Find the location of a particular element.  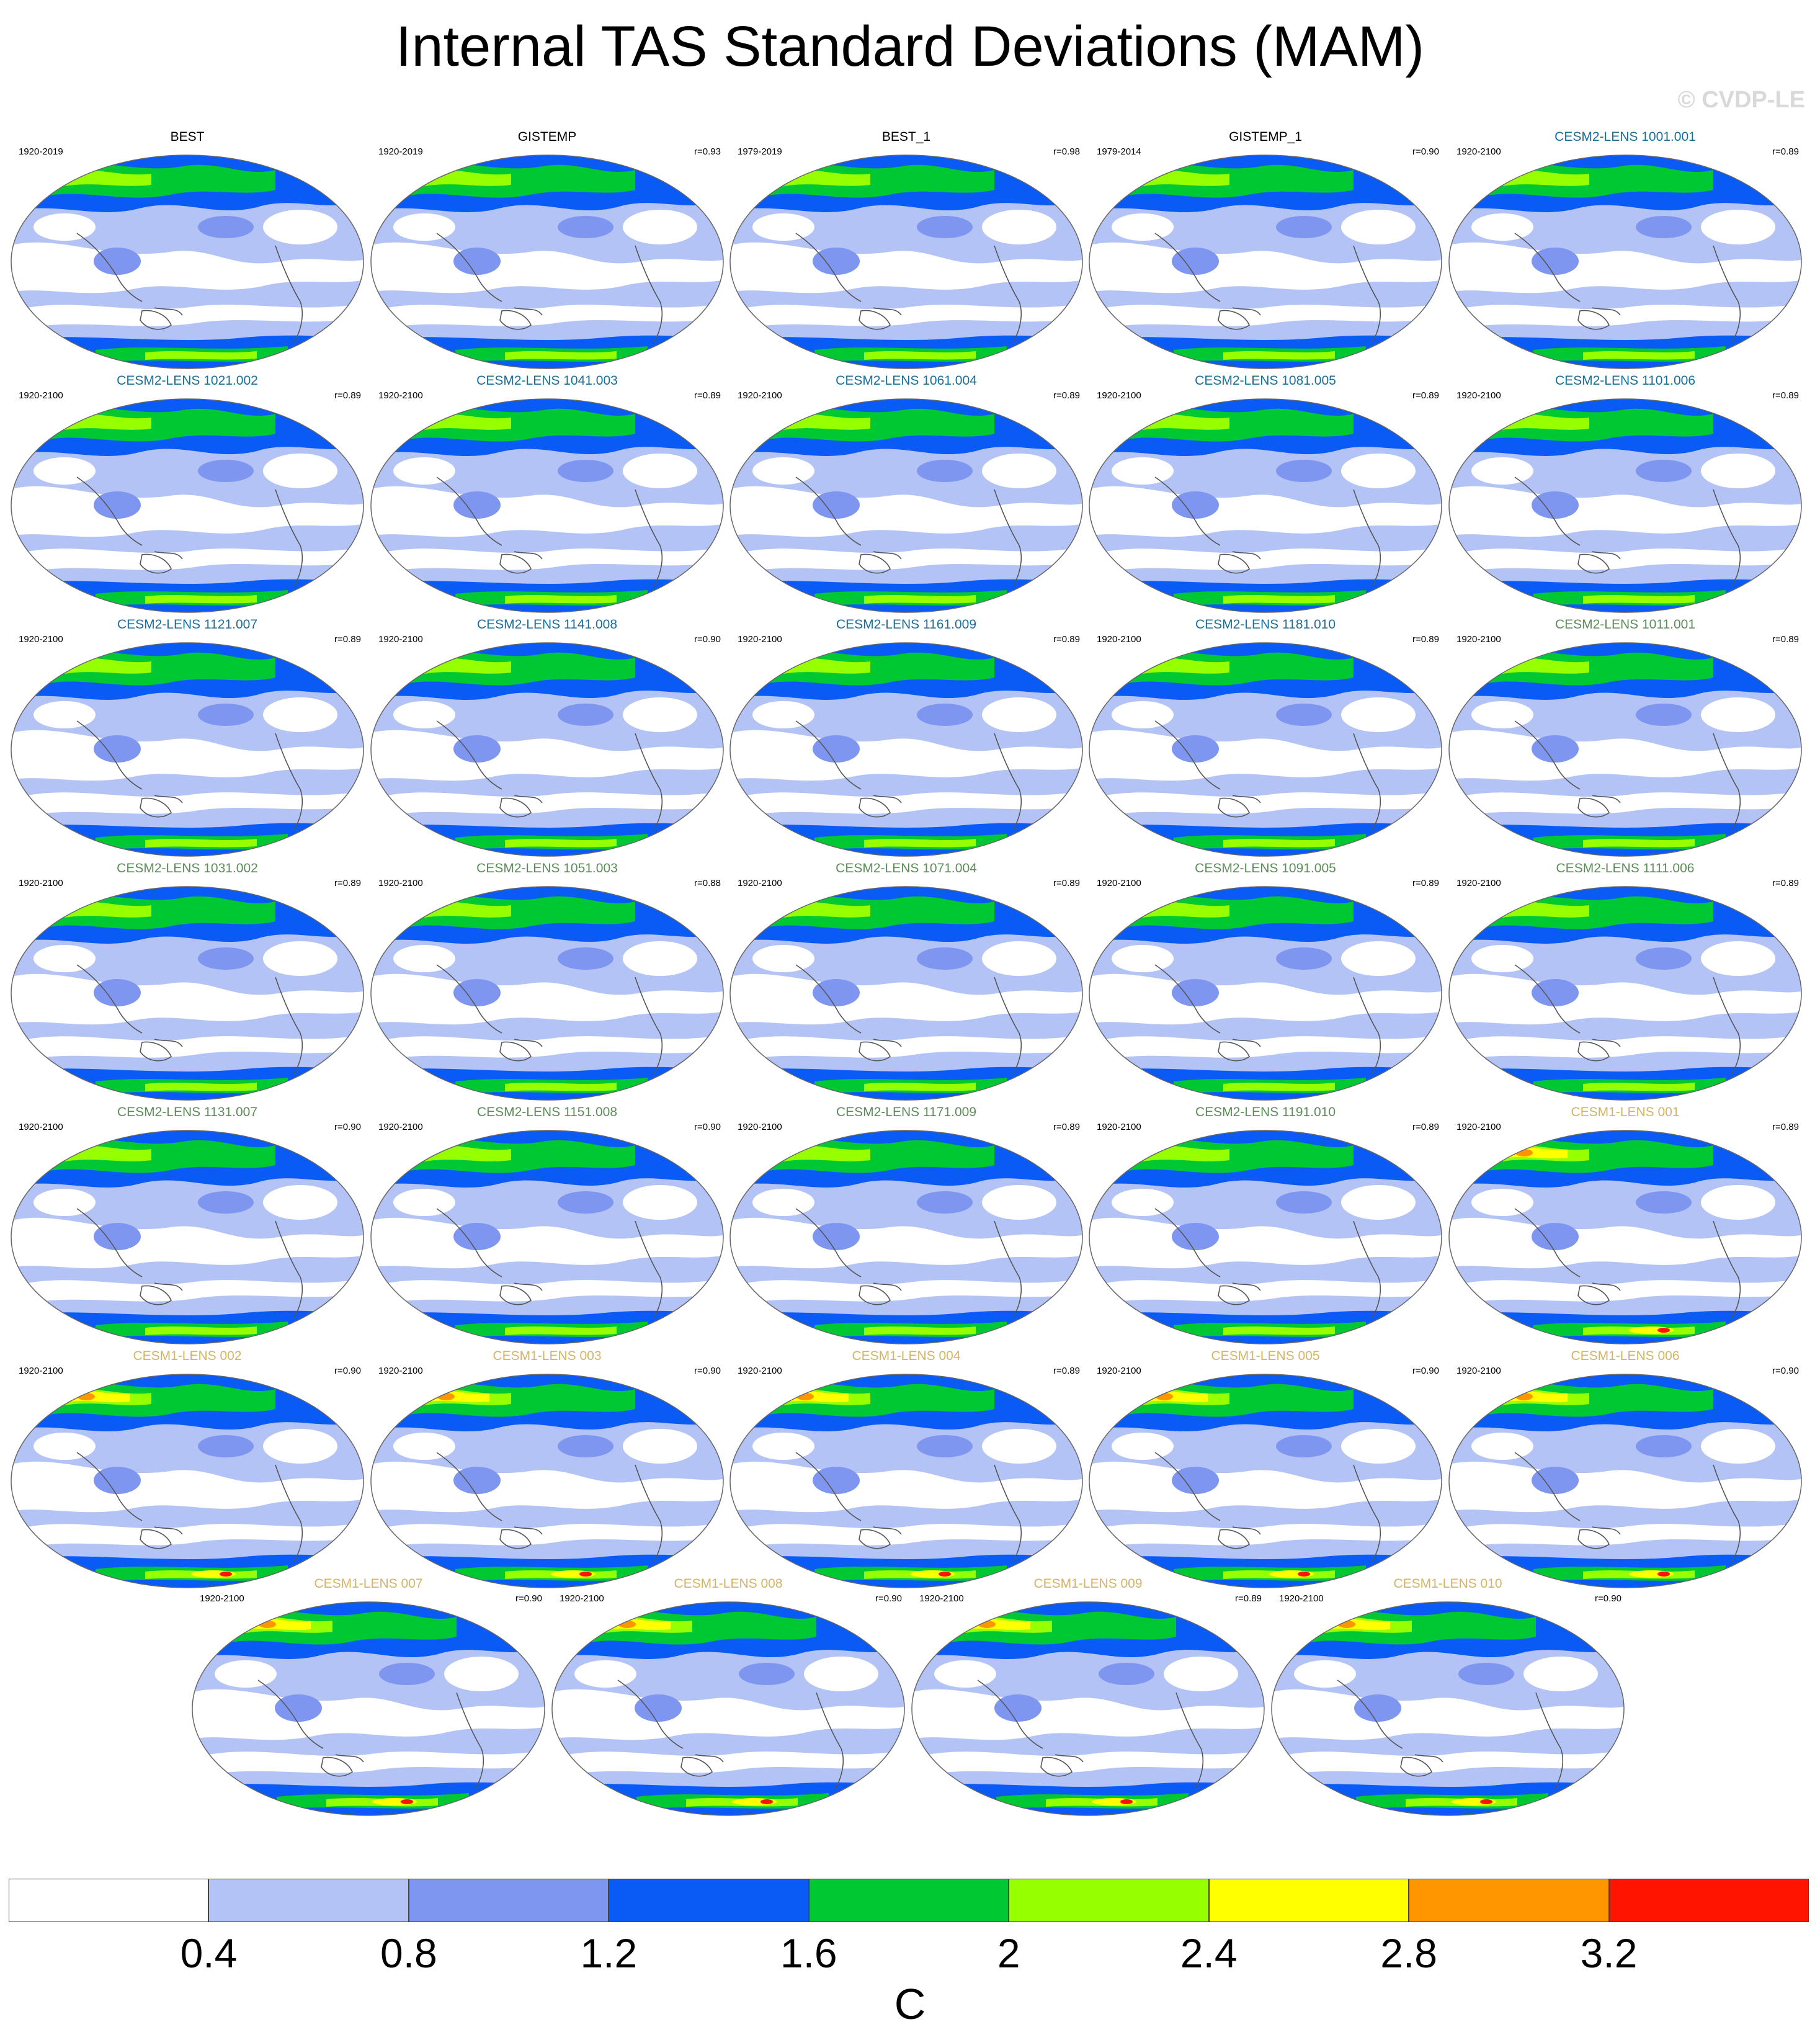

colorbar-tick-label: 2.4 is located at coordinates (1209, 1953).